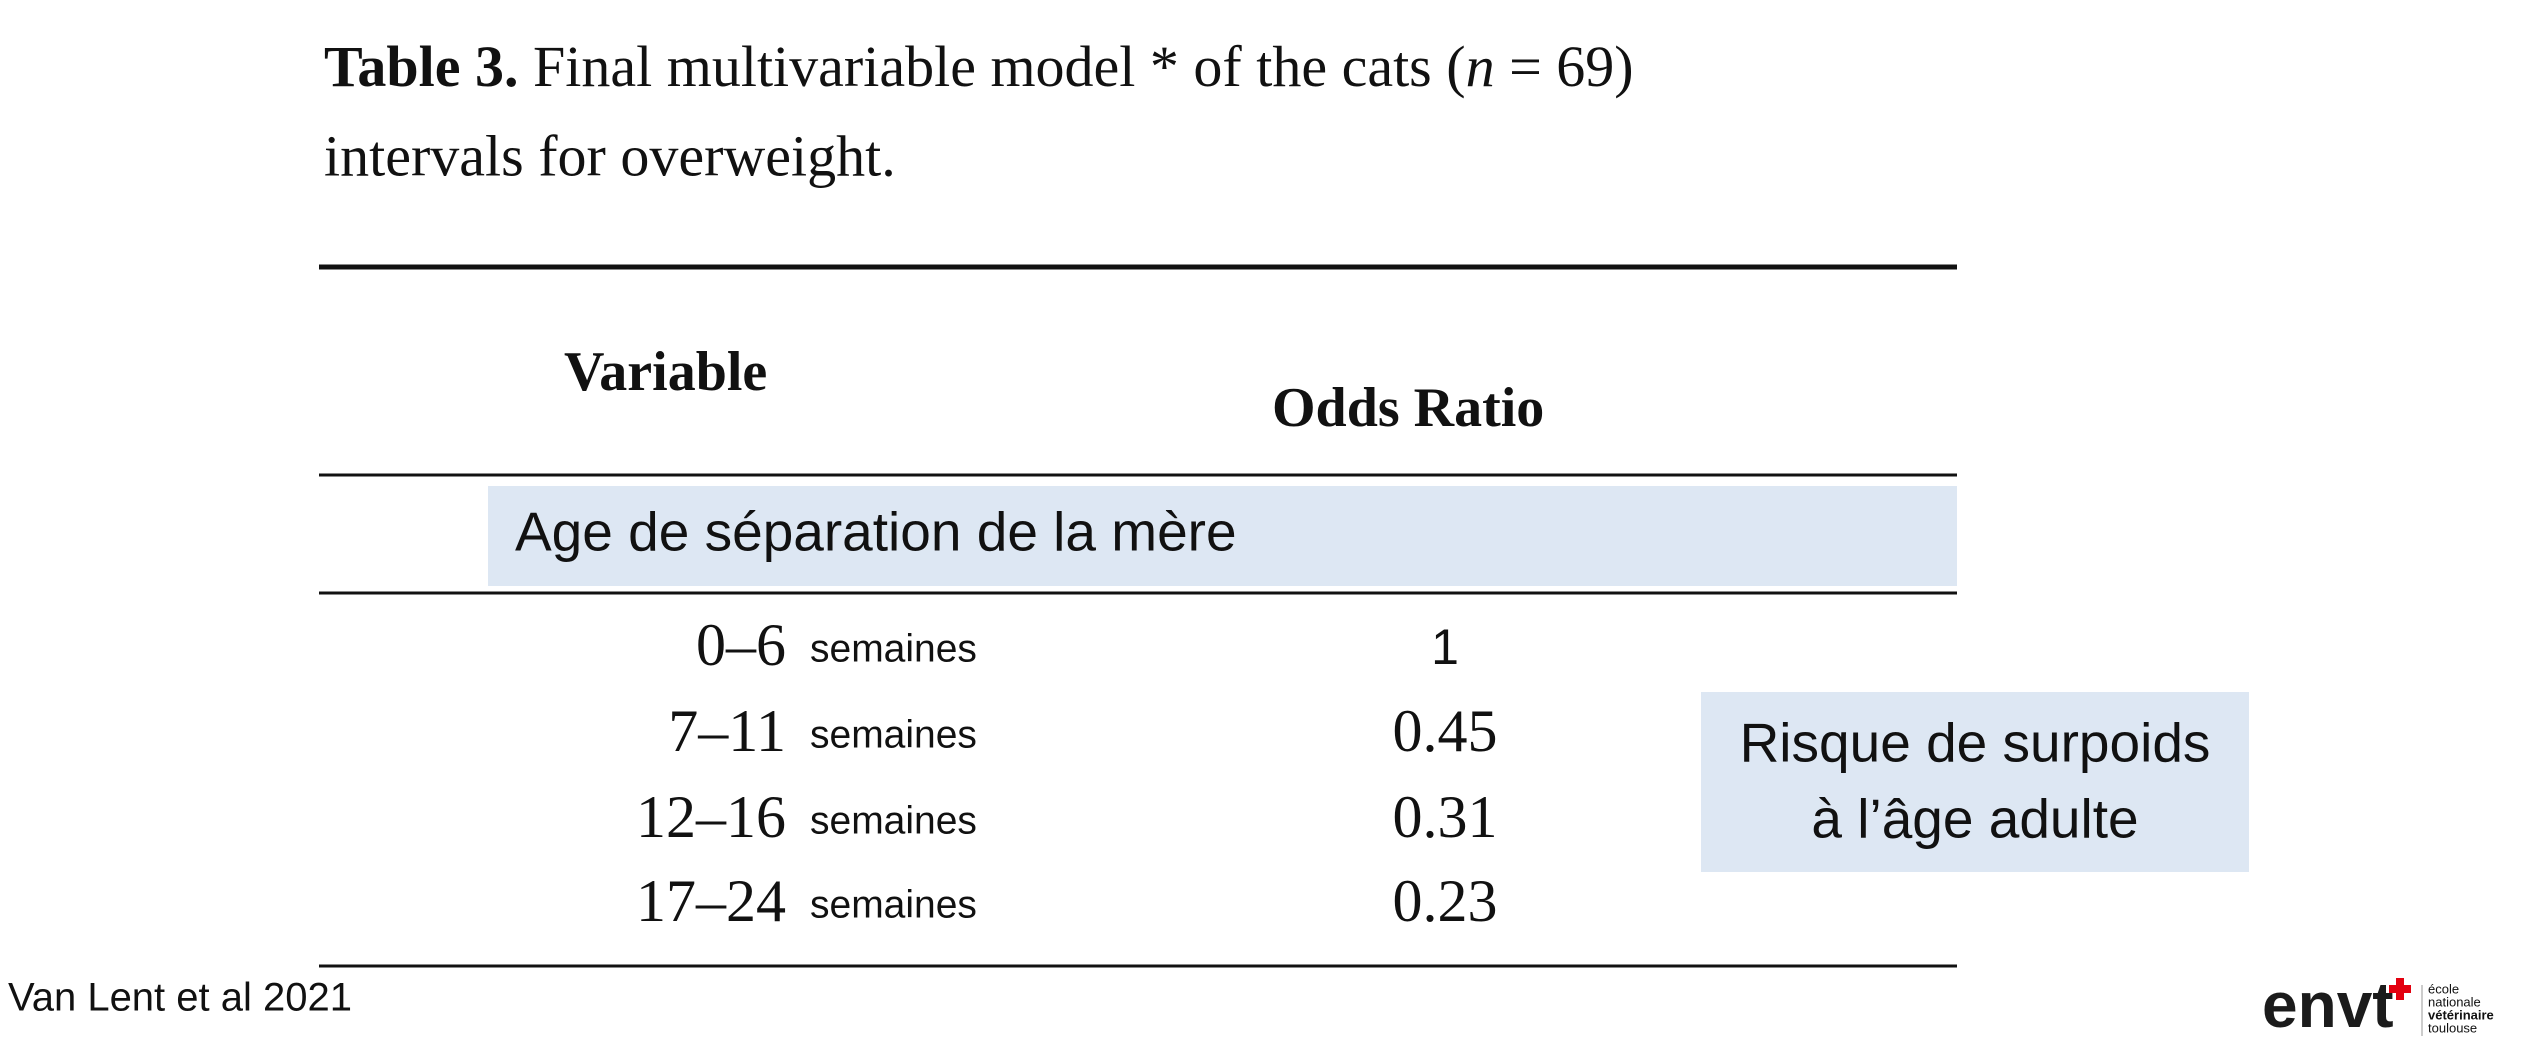 The width and height of the screenshot is (2539, 1040). Describe the element at coordinates (1975, 743) in the screenshot. I see `callout-text: Risque de surpoids` at that location.